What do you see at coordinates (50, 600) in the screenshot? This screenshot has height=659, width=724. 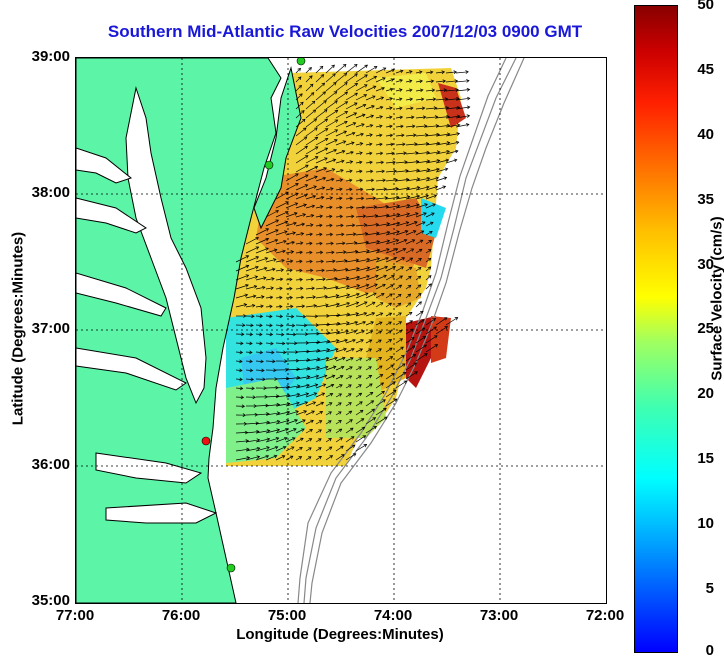 I see `y-tick-label: 35:00` at bounding box center [50, 600].